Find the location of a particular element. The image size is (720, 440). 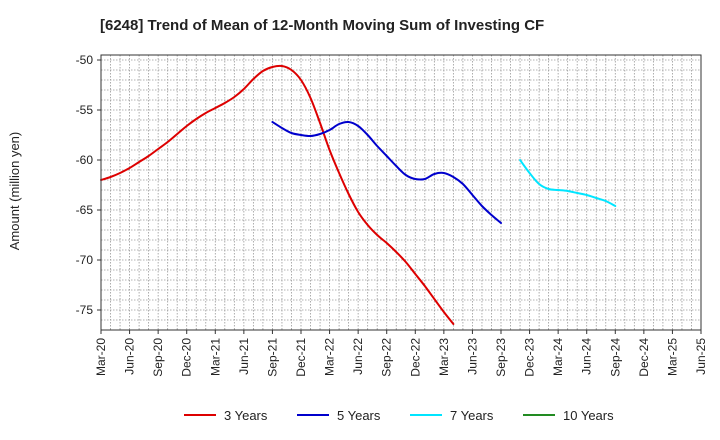

series-line-7-years is located at coordinates (568, 183).